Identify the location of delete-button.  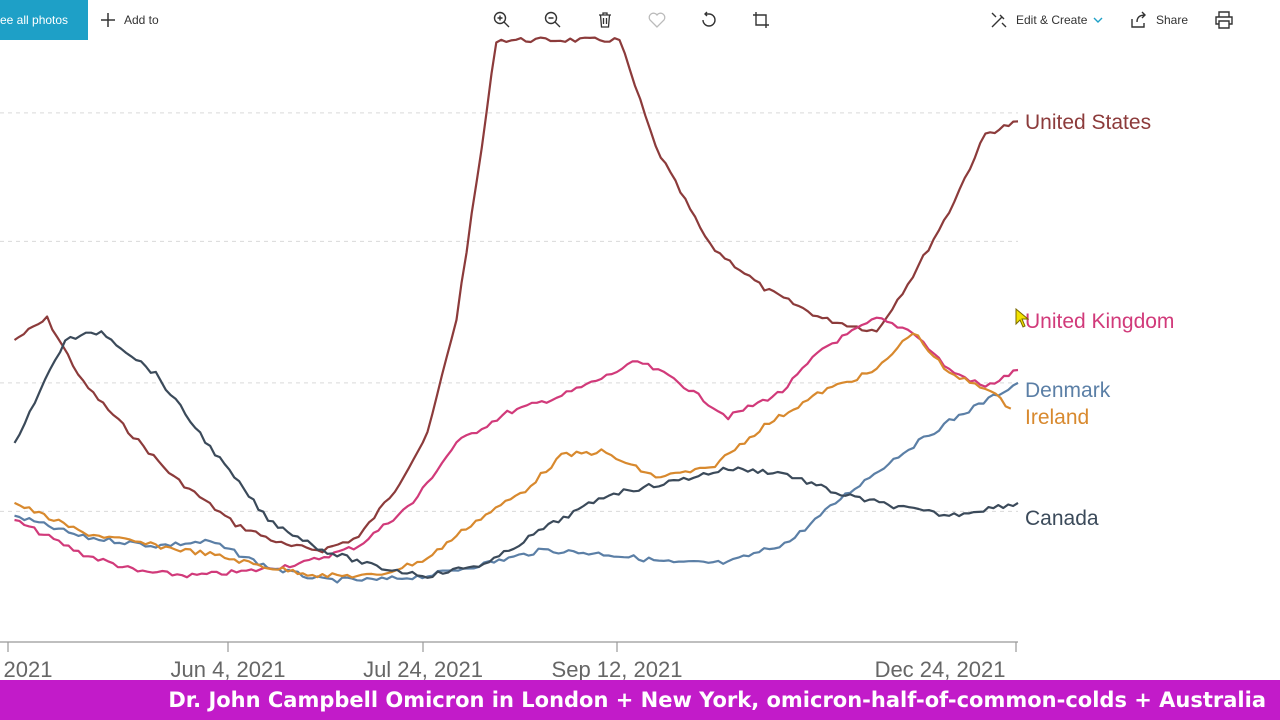
(605, 20).